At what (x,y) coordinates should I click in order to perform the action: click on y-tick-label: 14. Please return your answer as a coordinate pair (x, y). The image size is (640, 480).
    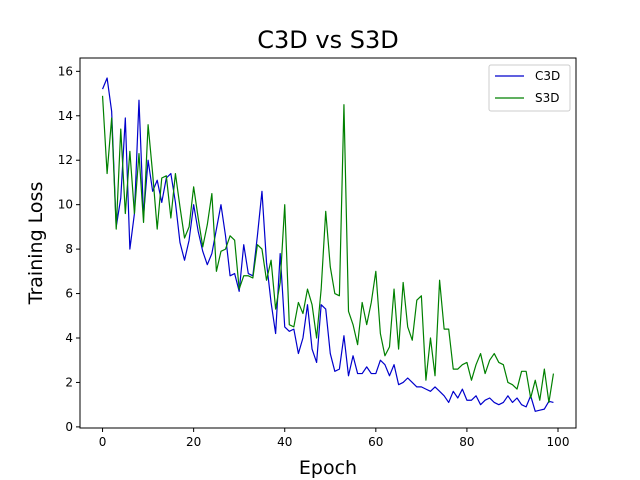
    Looking at the image, I should click on (65, 116).